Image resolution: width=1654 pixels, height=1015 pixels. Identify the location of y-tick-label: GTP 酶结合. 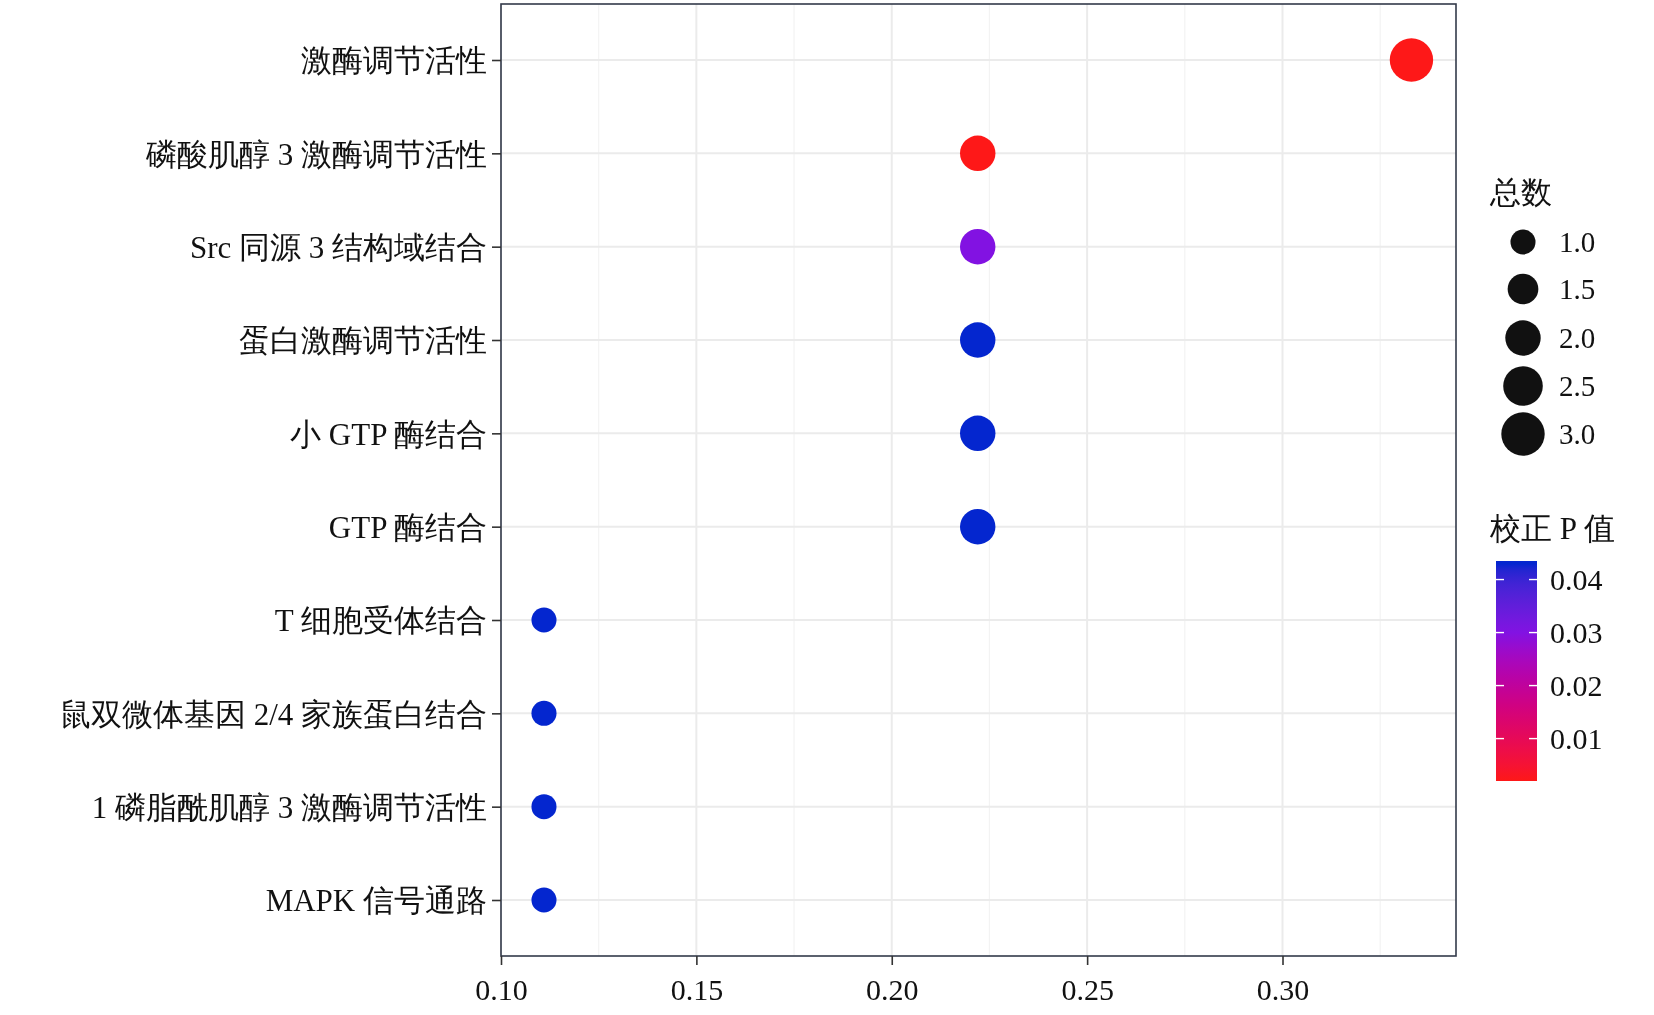
(407, 528).